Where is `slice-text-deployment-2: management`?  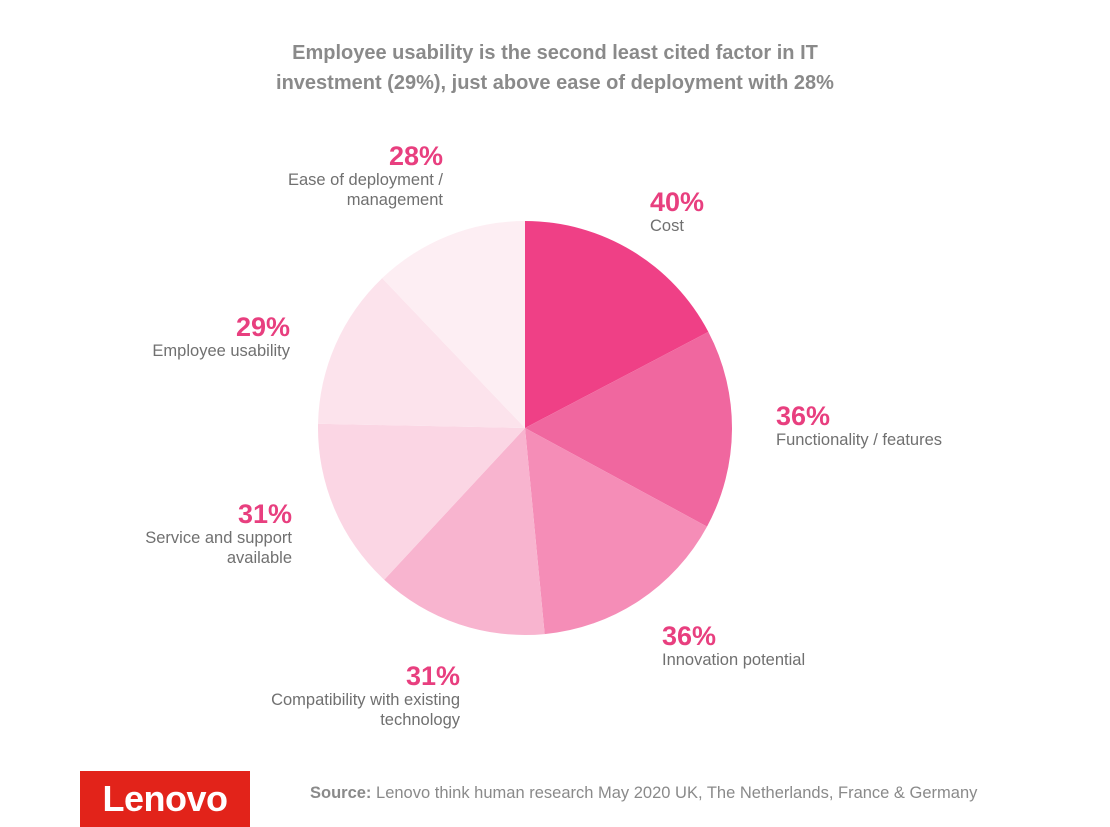 slice-text-deployment-2: management is located at coordinates (394, 200).